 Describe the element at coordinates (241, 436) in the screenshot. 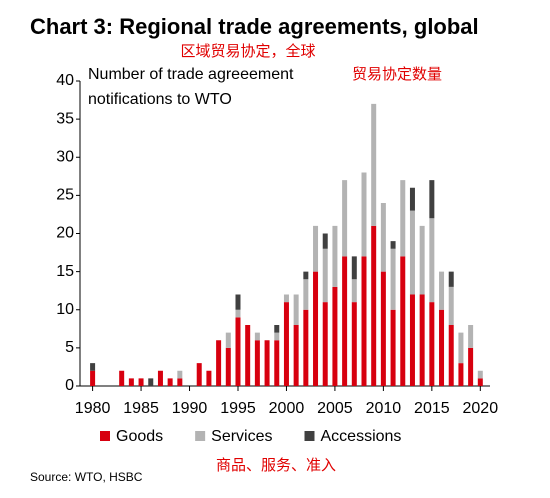

I see `legend-label: Services` at that location.